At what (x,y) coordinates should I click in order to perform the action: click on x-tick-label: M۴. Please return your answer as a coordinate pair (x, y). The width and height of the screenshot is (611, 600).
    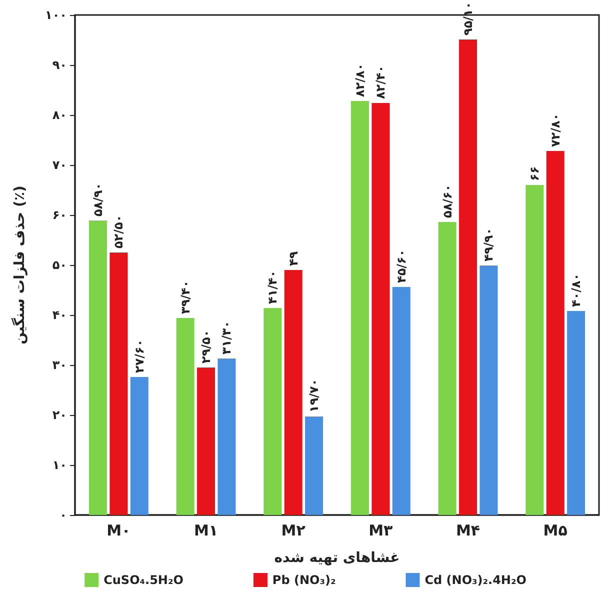
    Looking at the image, I should click on (468, 531).